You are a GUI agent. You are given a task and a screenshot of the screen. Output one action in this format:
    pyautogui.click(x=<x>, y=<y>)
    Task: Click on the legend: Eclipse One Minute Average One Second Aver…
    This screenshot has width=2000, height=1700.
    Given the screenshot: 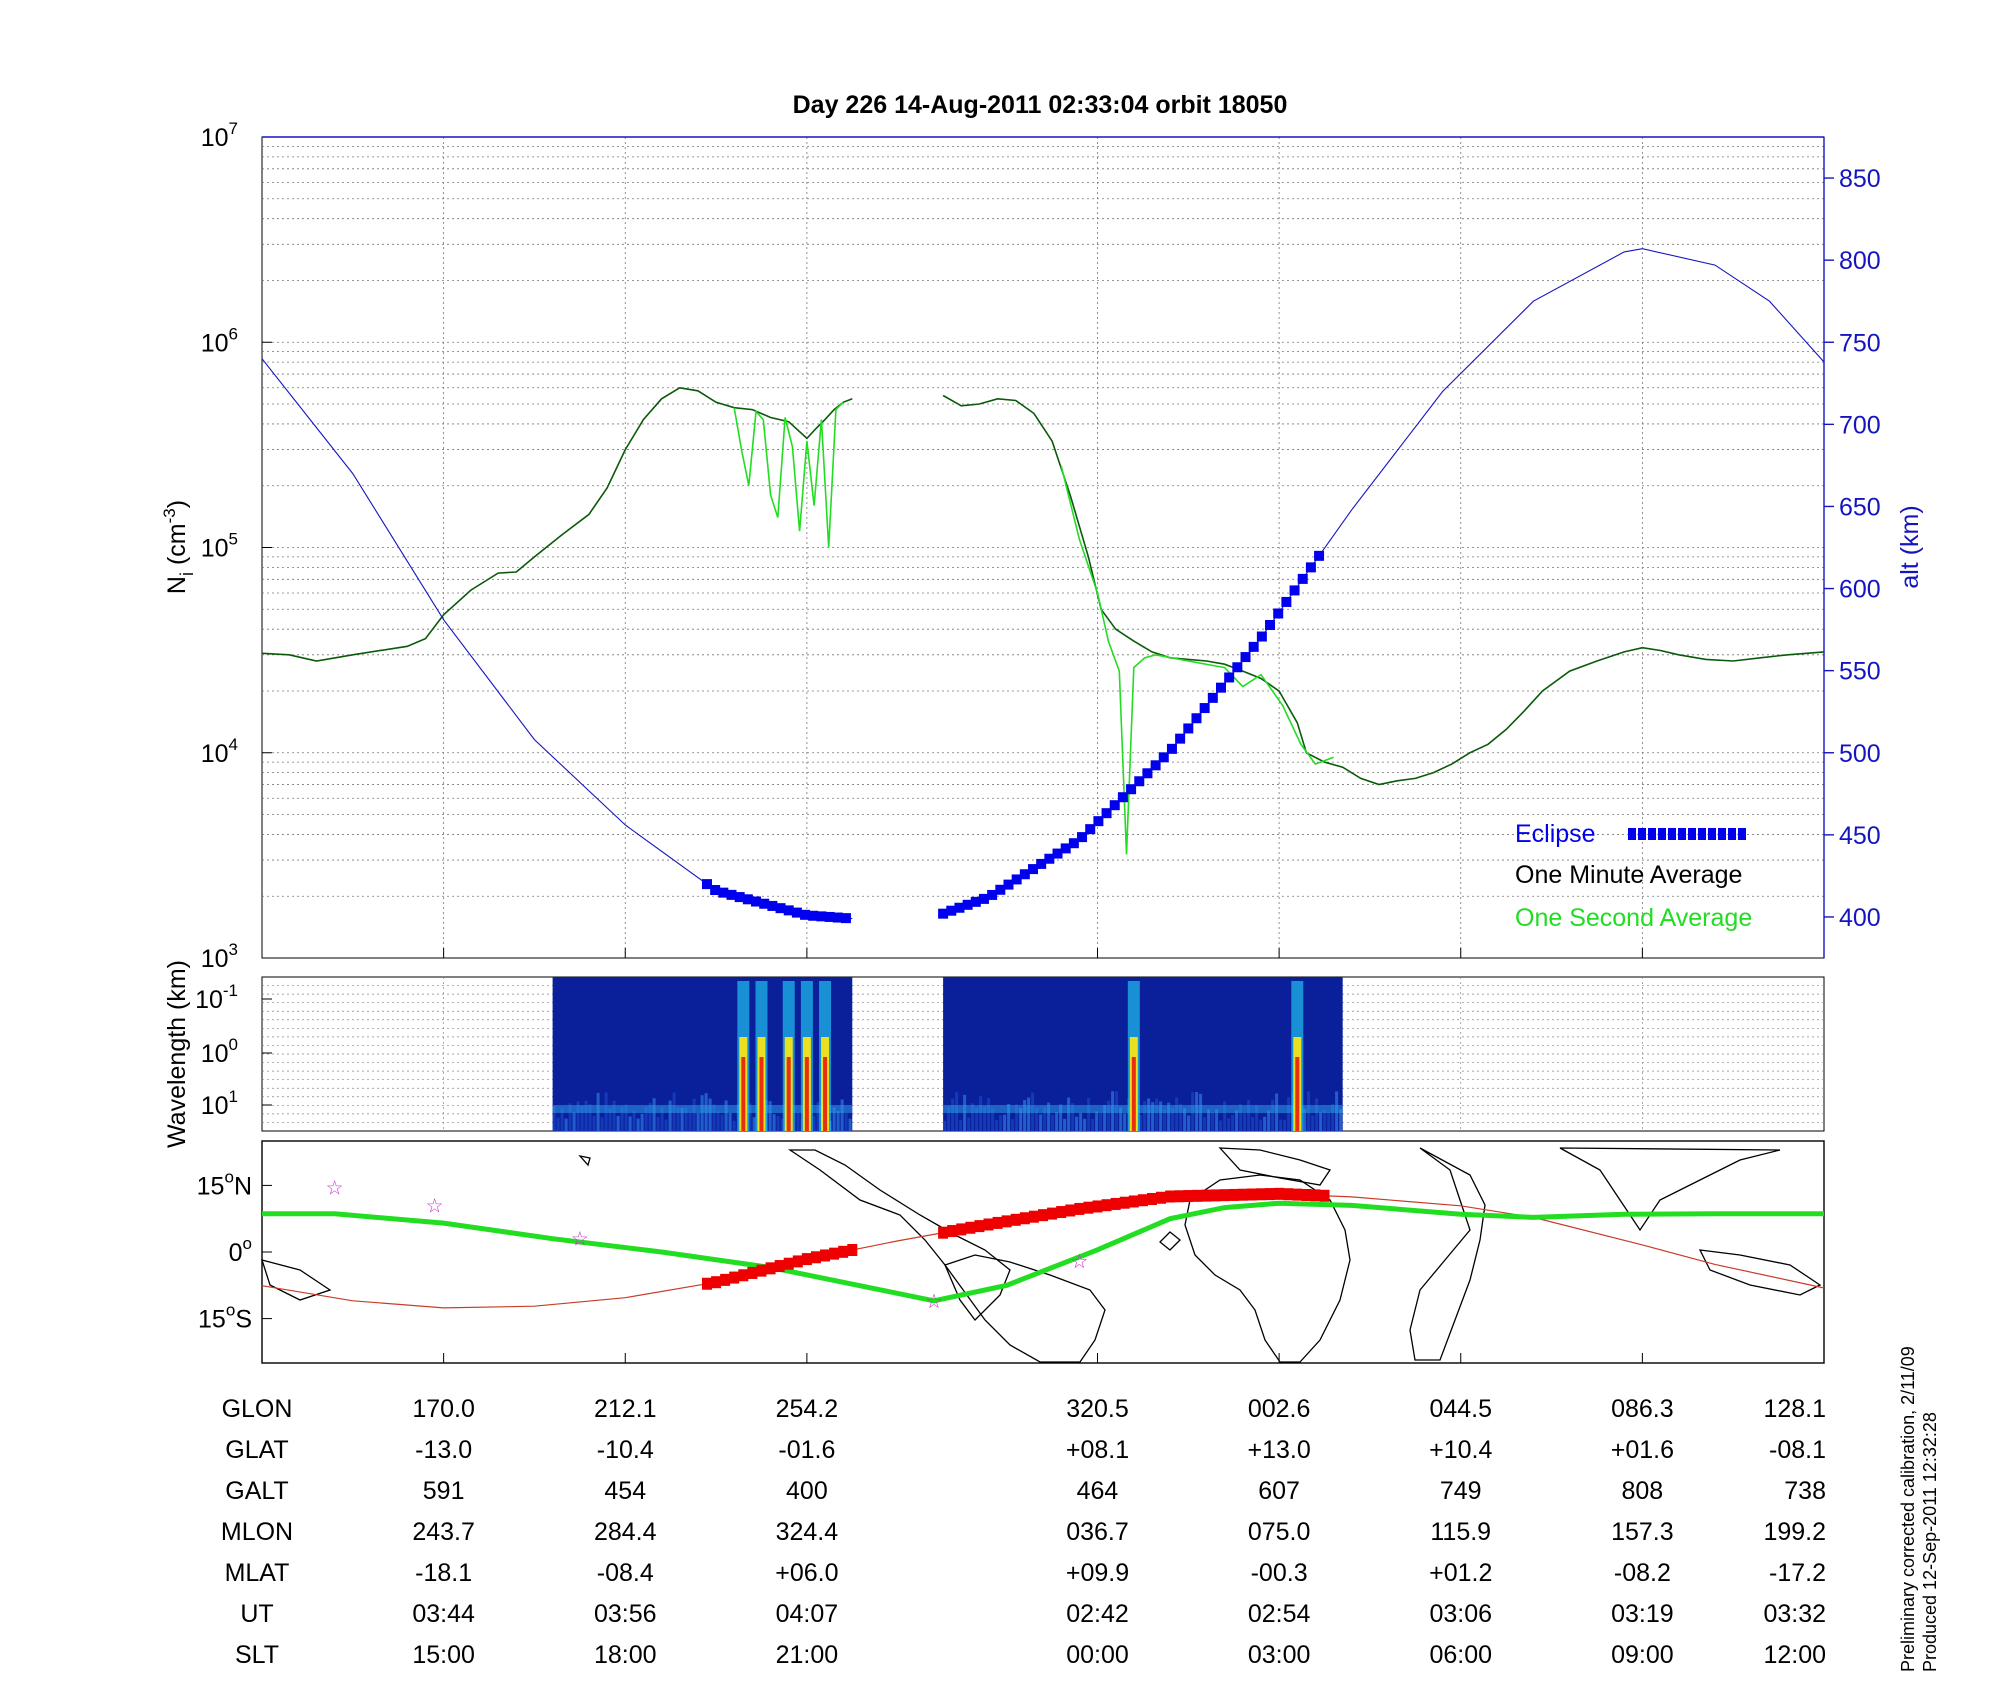 What is the action you would take?
    pyautogui.click(x=1633, y=876)
    